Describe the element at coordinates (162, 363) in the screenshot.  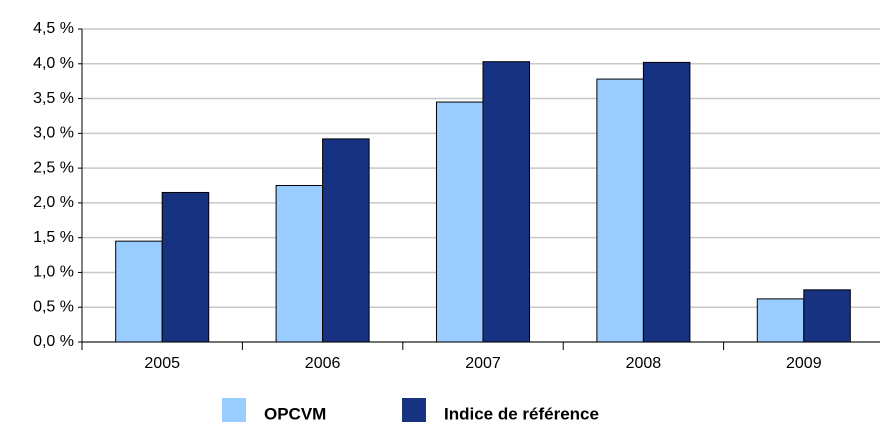
I see `x-tick-label: 2005` at that location.